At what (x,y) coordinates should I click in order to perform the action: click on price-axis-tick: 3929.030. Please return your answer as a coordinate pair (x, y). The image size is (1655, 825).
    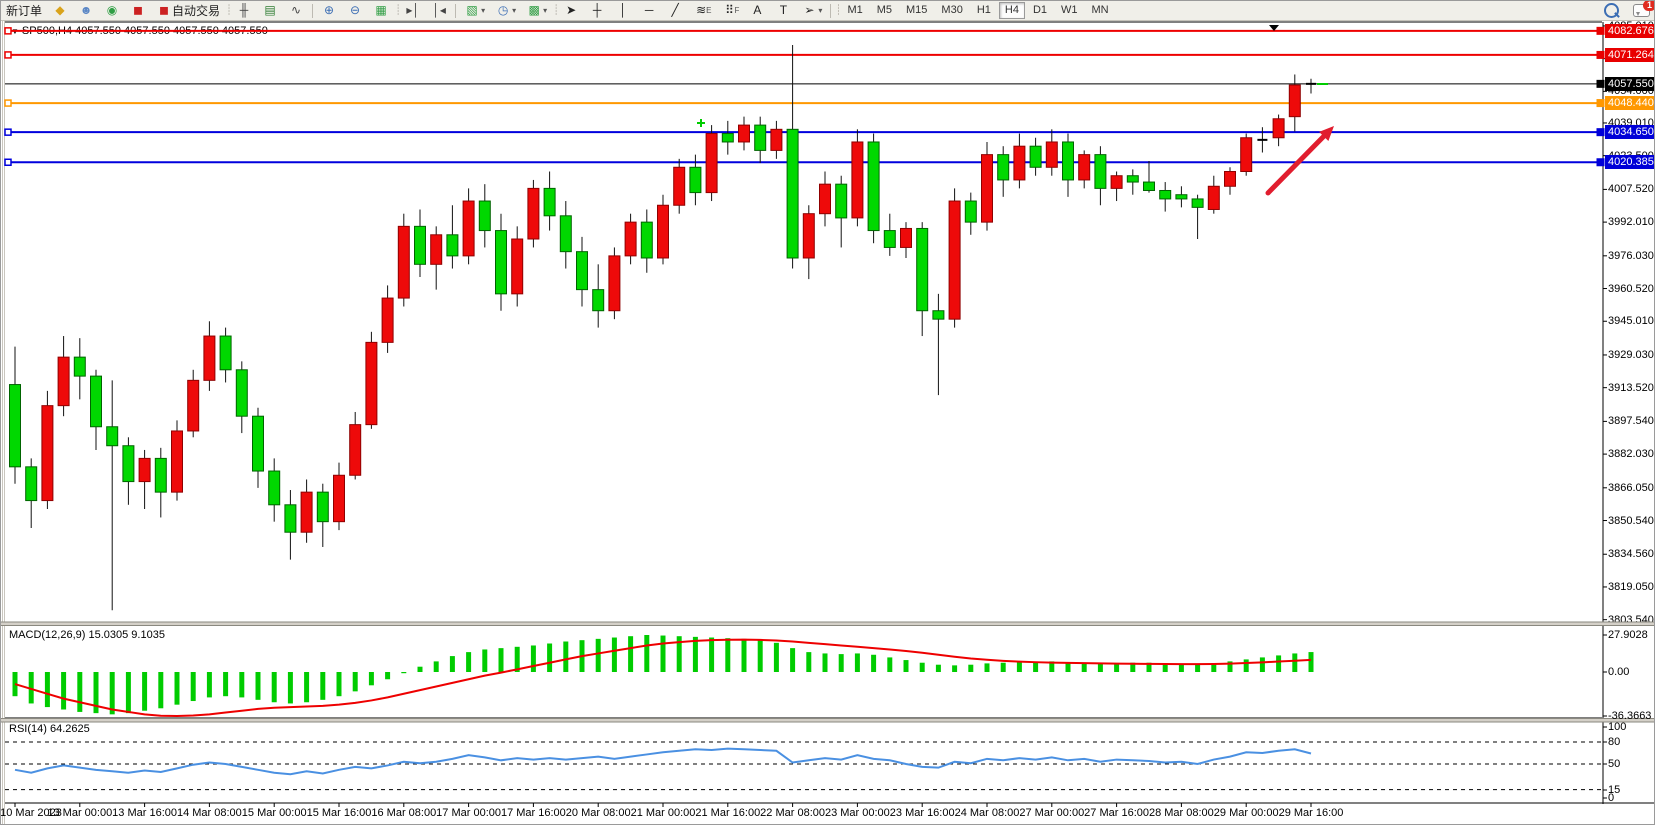
    Looking at the image, I should click on (1631, 354).